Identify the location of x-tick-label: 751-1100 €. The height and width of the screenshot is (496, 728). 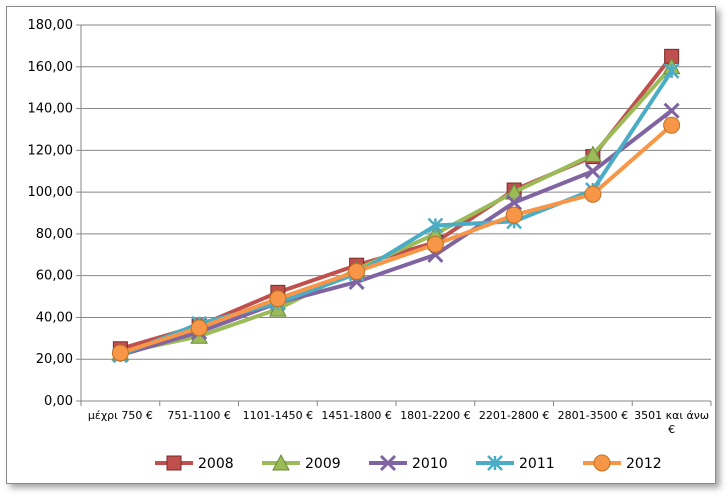
(198, 415).